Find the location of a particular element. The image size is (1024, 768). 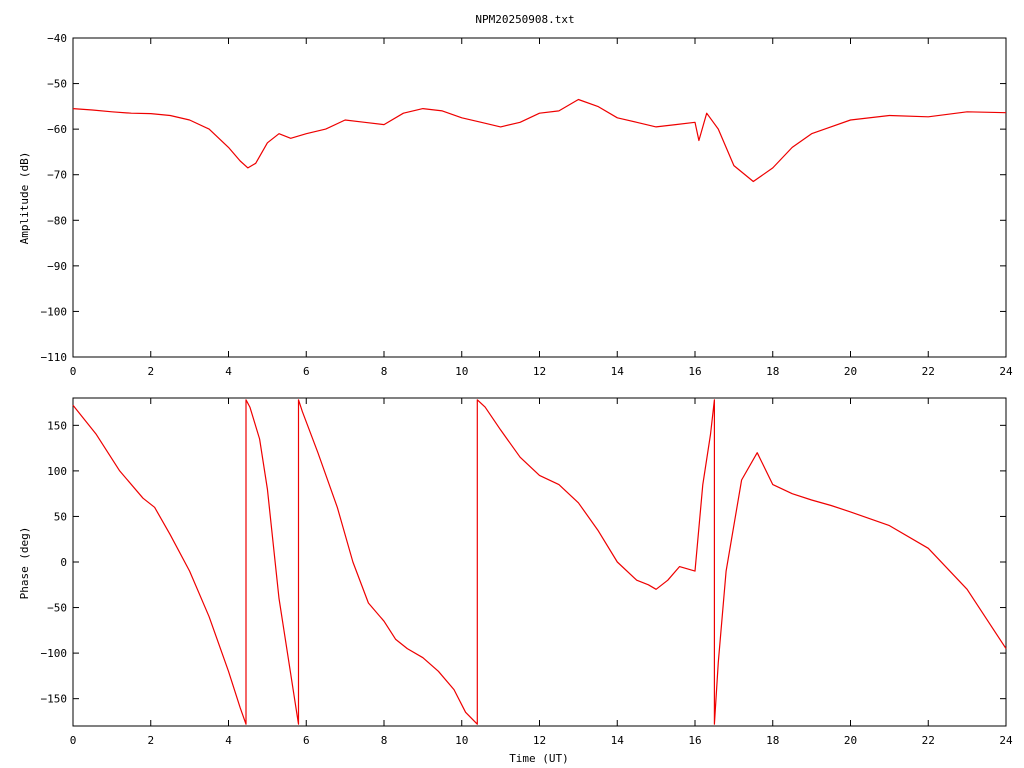

phase-x-tick-label: 12 is located at coordinates (539, 740).